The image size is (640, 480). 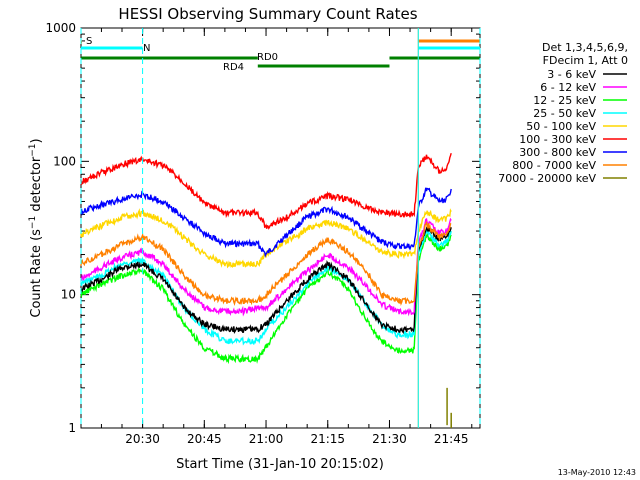 I want to click on chart-title: HESSI Observing Summary Count Rates, so click(x=267, y=14).